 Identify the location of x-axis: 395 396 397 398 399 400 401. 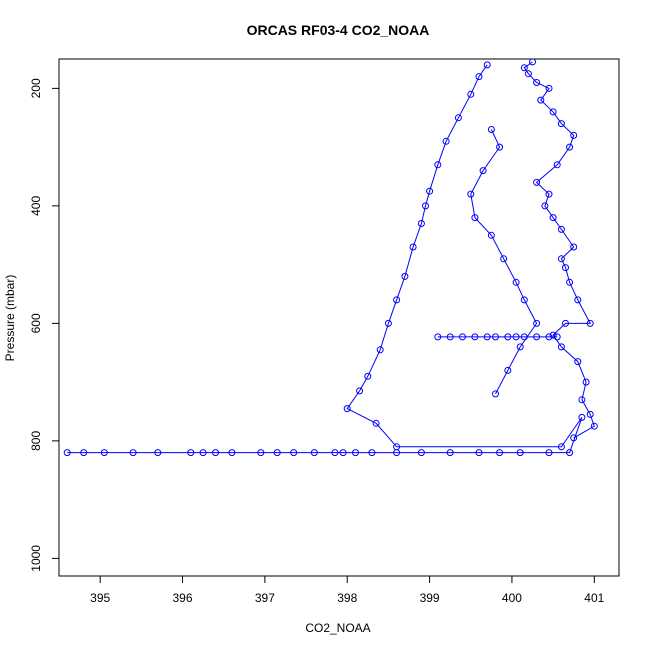
(347, 590).